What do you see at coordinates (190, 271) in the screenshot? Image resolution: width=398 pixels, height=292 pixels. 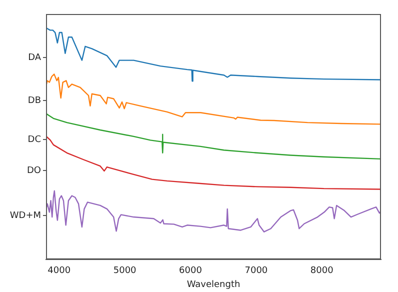 I see `x-tick-label: 6000` at bounding box center [190, 271].